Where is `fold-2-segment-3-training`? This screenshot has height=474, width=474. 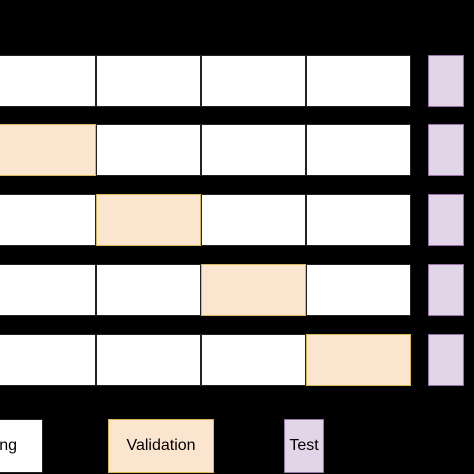 fold-2-segment-3-training is located at coordinates (253, 150).